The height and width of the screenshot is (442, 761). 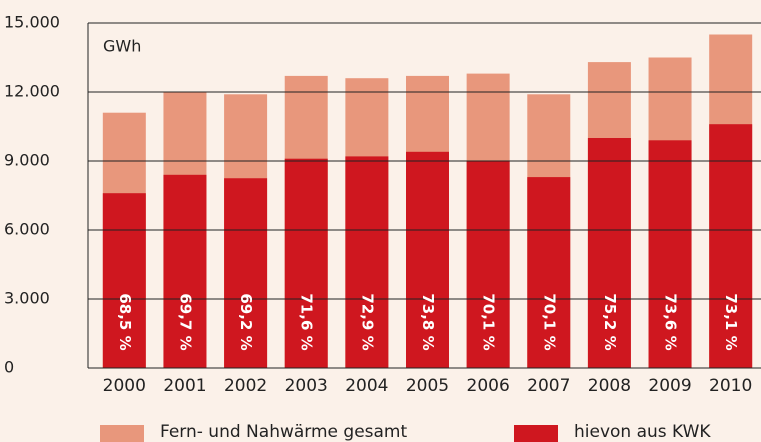 I want to click on percent-label: 72,9 %, so click(x=367, y=321).